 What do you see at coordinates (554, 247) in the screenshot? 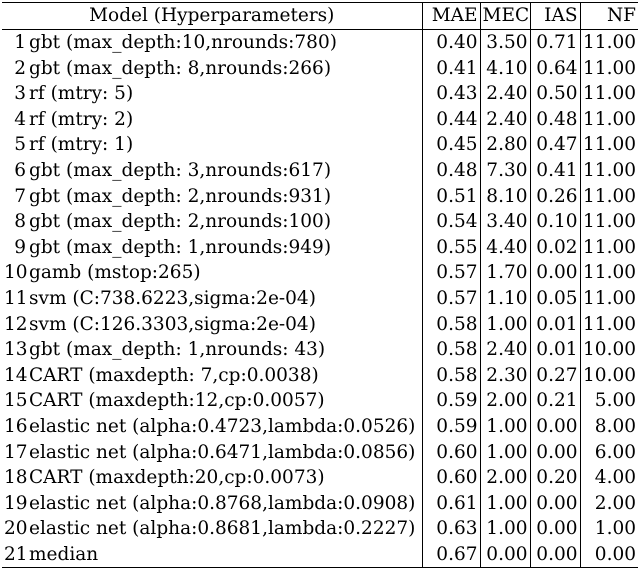
I see `cell-ias: 0.02` at bounding box center [554, 247].